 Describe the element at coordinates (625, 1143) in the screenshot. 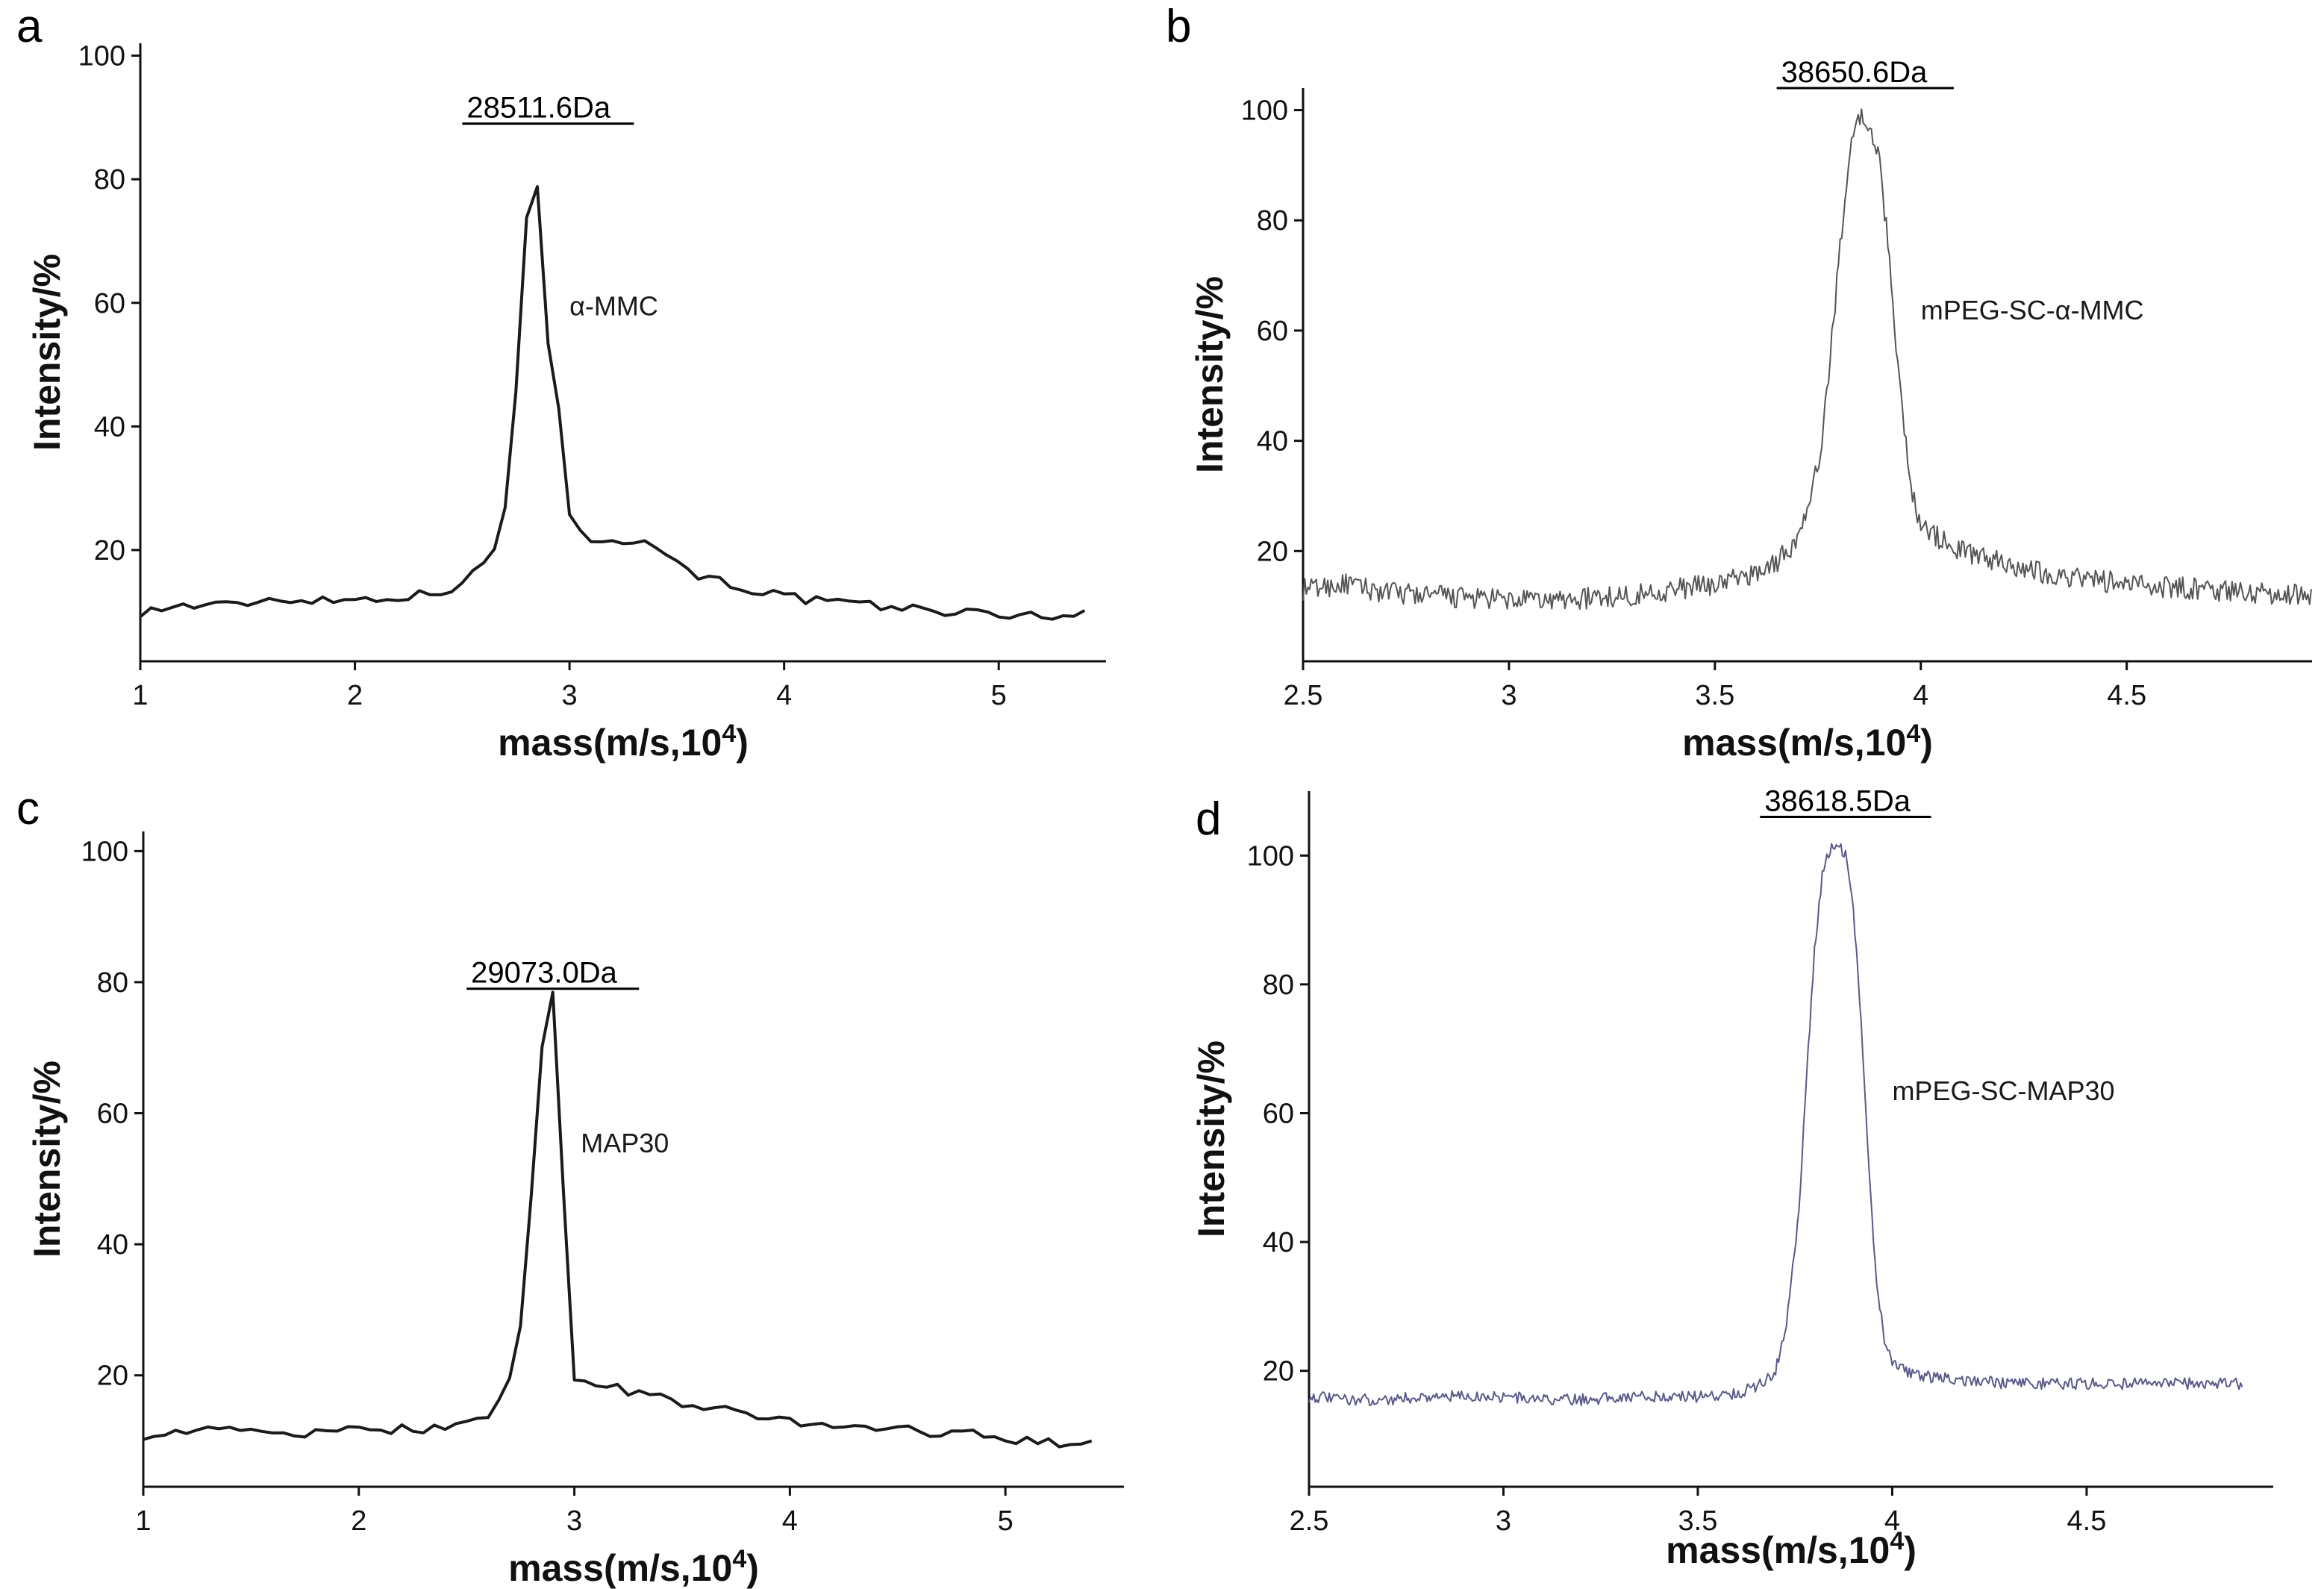

I see `series-annotation: MAP30` at that location.